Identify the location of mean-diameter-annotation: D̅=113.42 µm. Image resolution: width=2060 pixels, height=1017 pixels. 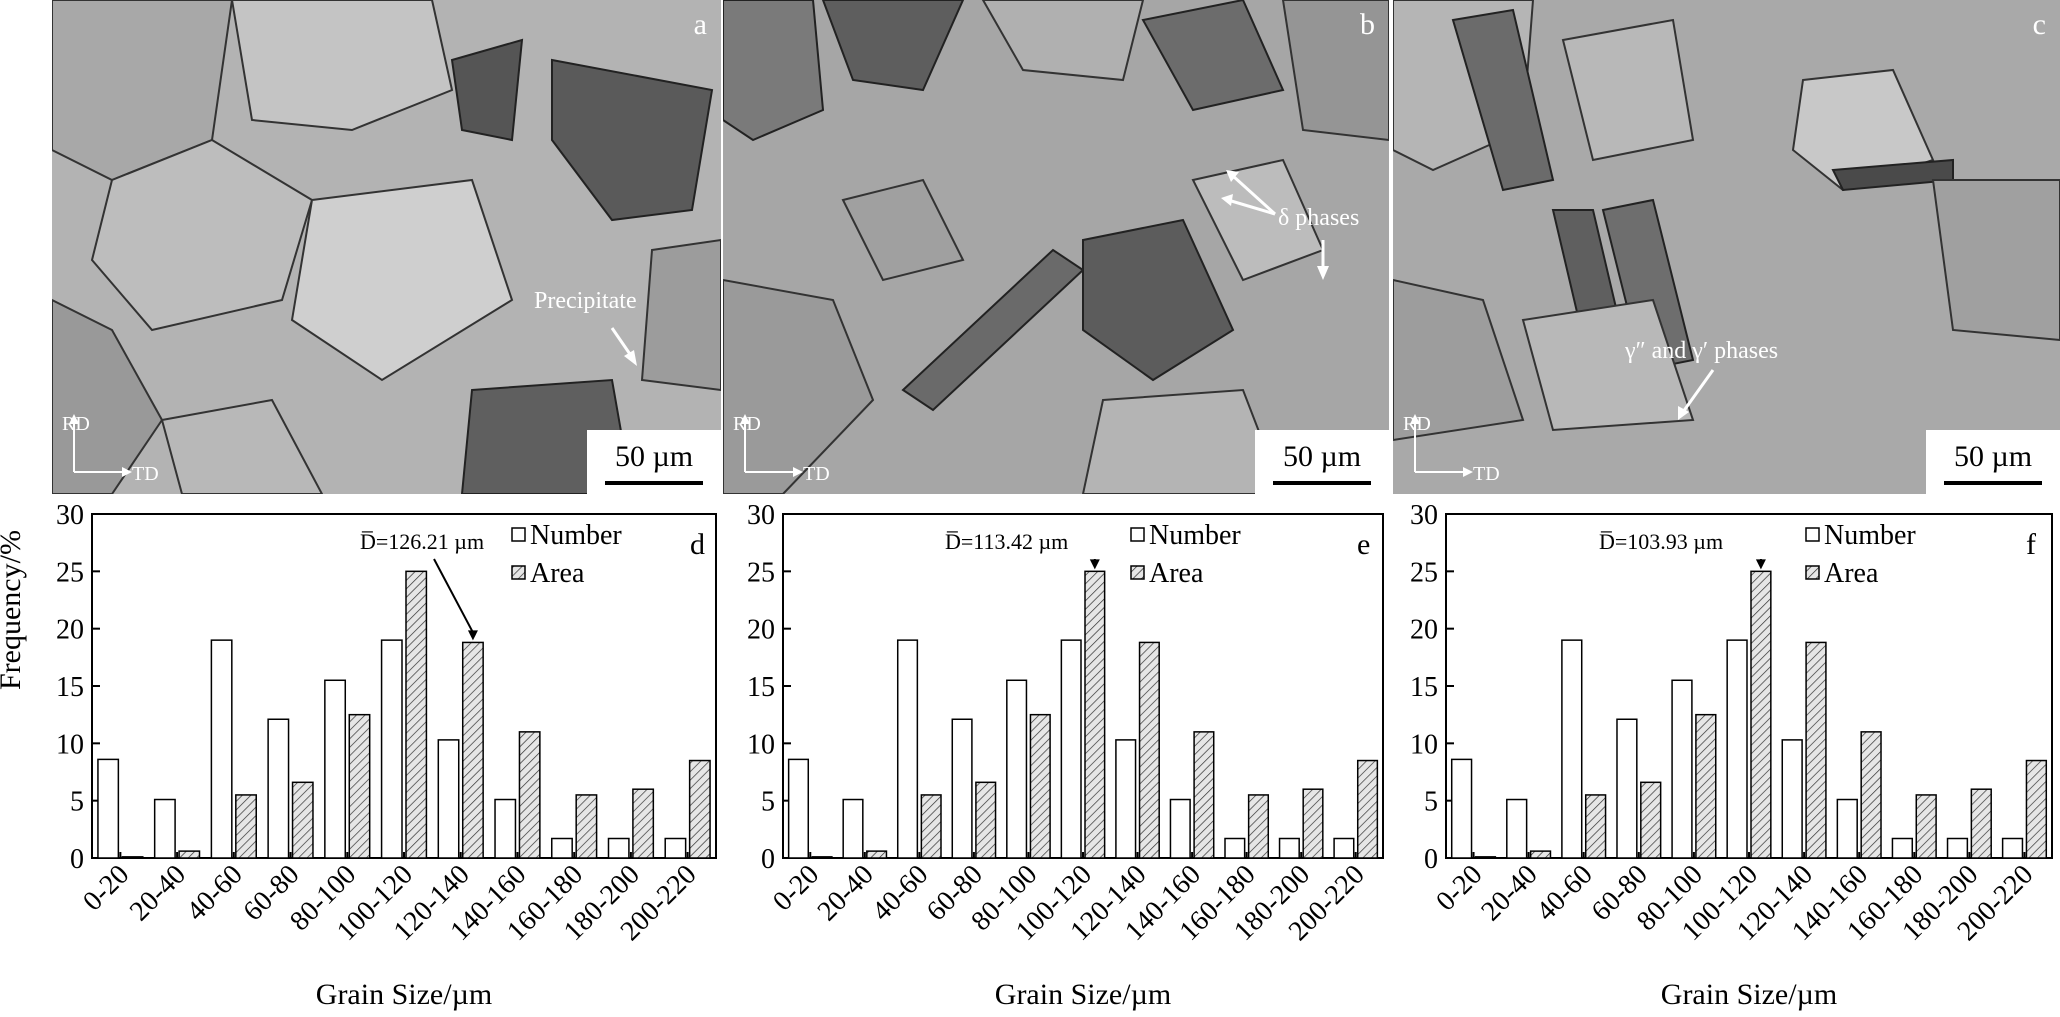
(1006, 541).